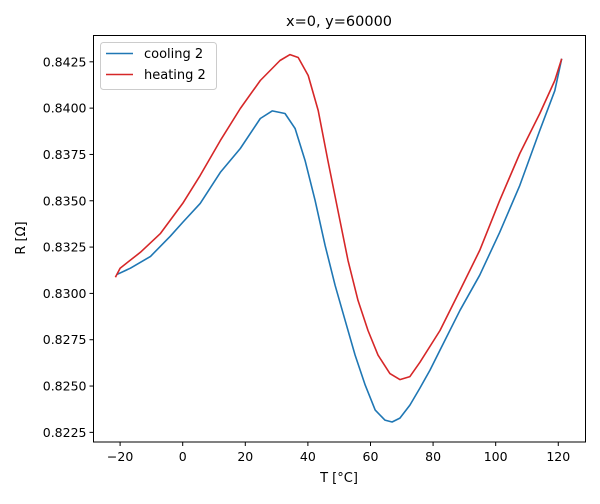 The image size is (600, 504). I want to click on x-tick-label: 20, so click(245, 456).